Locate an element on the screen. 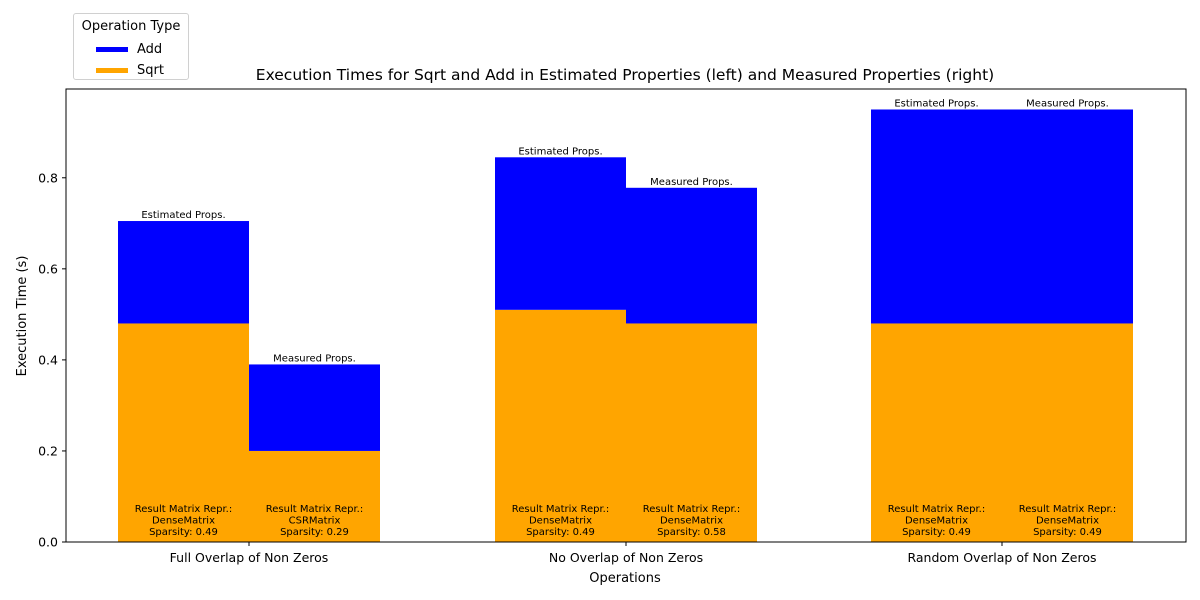 The image size is (1200, 600). bar-bottom-label: Sparsity: 0.29 is located at coordinates (314, 532).